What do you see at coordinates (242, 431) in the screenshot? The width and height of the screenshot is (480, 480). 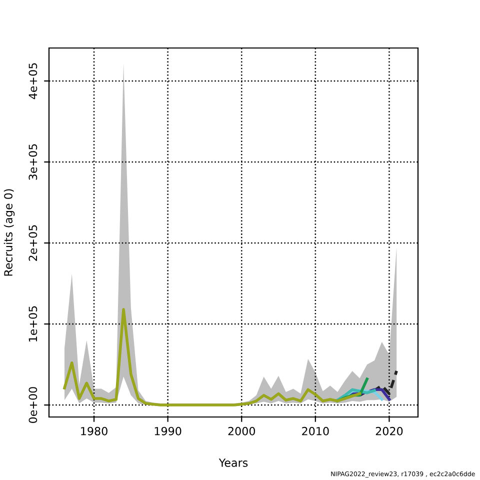 I see `x-tick-label: 2000` at bounding box center [242, 431].